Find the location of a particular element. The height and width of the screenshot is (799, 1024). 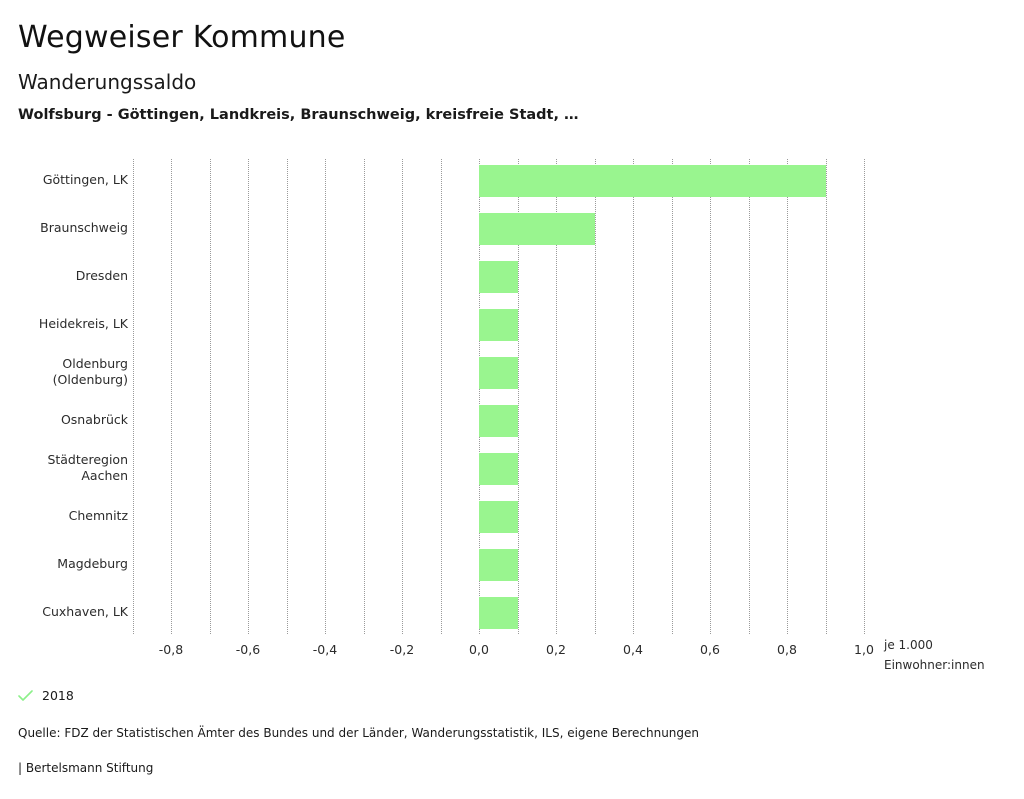

legend-item-label: 2018 is located at coordinates (58, 696).